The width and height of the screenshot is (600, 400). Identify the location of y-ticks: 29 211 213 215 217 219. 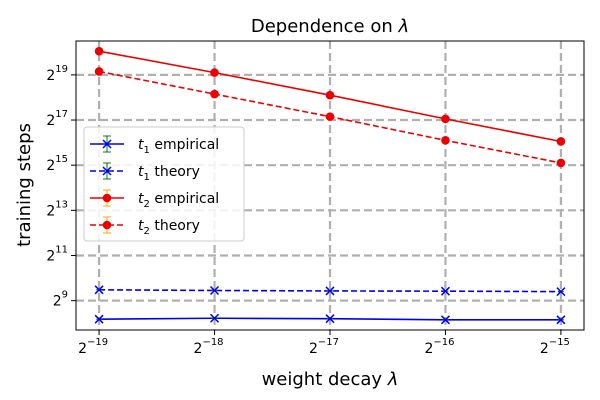
(61, 187).